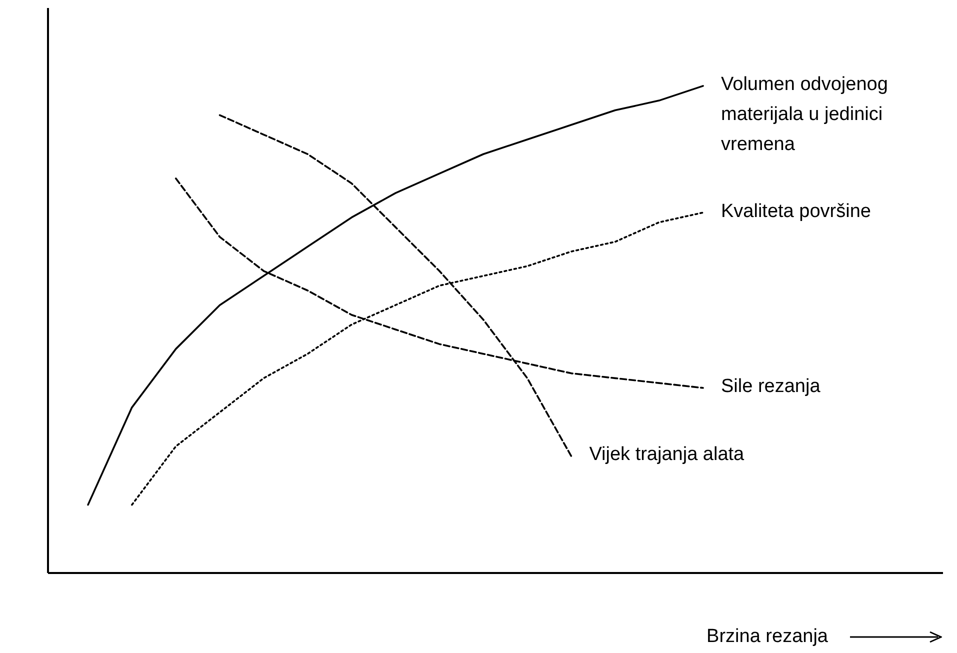 This screenshot has height=653, width=957. What do you see at coordinates (796, 212) in the screenshot?
I see `series-label: Kvaliteta površine` at bounding box center [796, 212].